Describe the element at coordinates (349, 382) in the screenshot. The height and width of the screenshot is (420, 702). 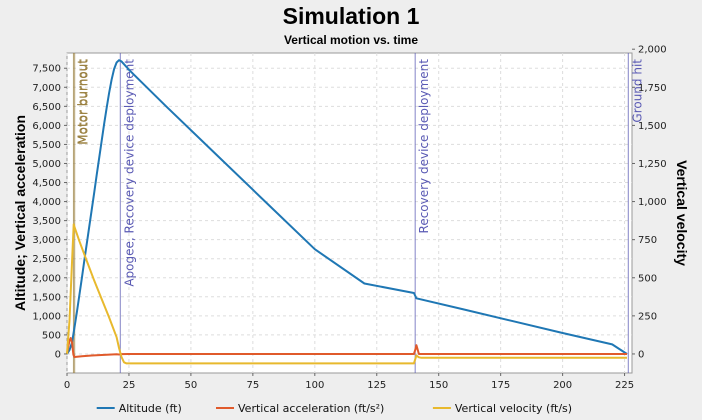
I see `x-axis-ticks: 0 25 50 75 100 125 150 175 200 225` at that location.